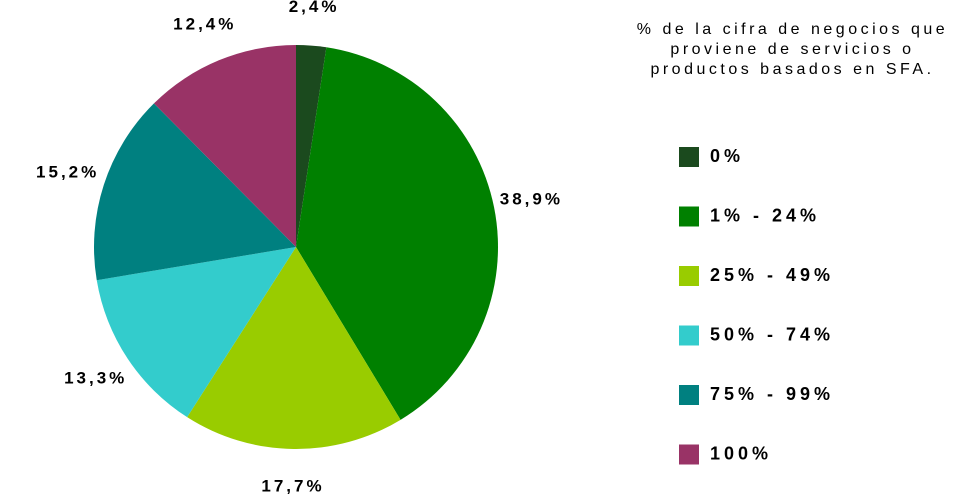 This screenshot has height=495, width=967. What do you see at coordinates (772, 394) in the screenshot?
I see `legend-label: 75% - 99%` at bounding box center [772, 394].